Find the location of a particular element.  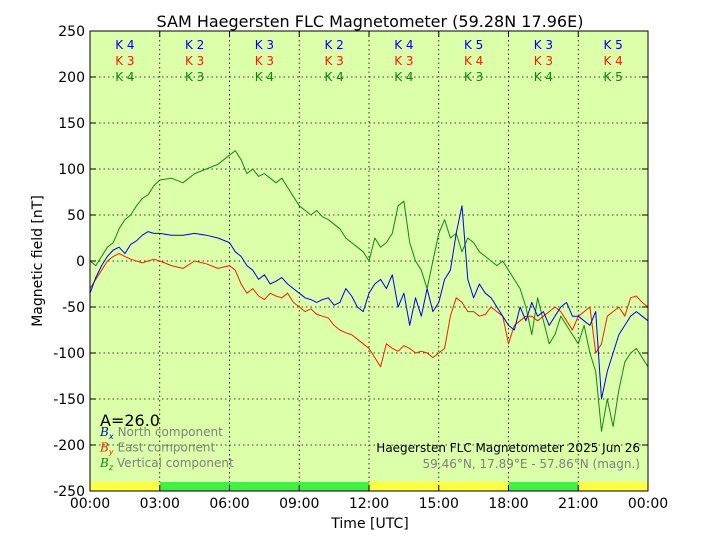

x-tick-label-2: 06:00 is located at coordinates (229, 504).